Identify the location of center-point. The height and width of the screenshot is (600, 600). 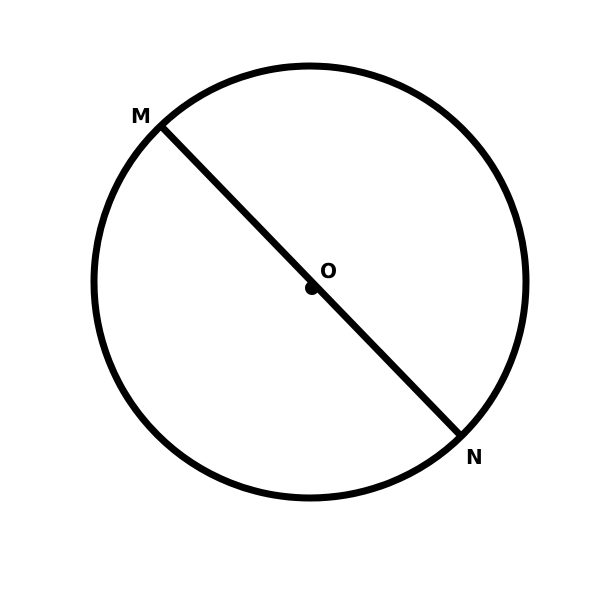
(312, 288).